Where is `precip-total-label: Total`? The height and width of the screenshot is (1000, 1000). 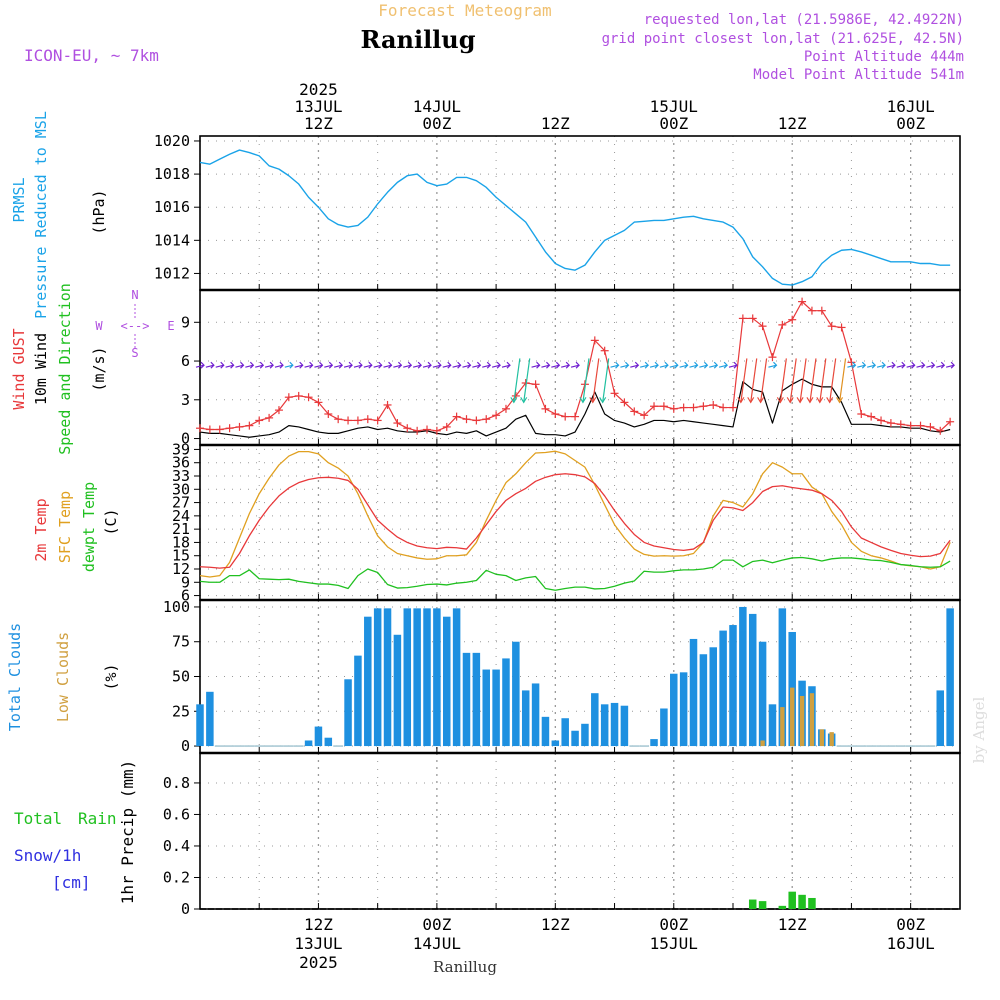 precip-total-label: Total is located at coordinates (38, 818).